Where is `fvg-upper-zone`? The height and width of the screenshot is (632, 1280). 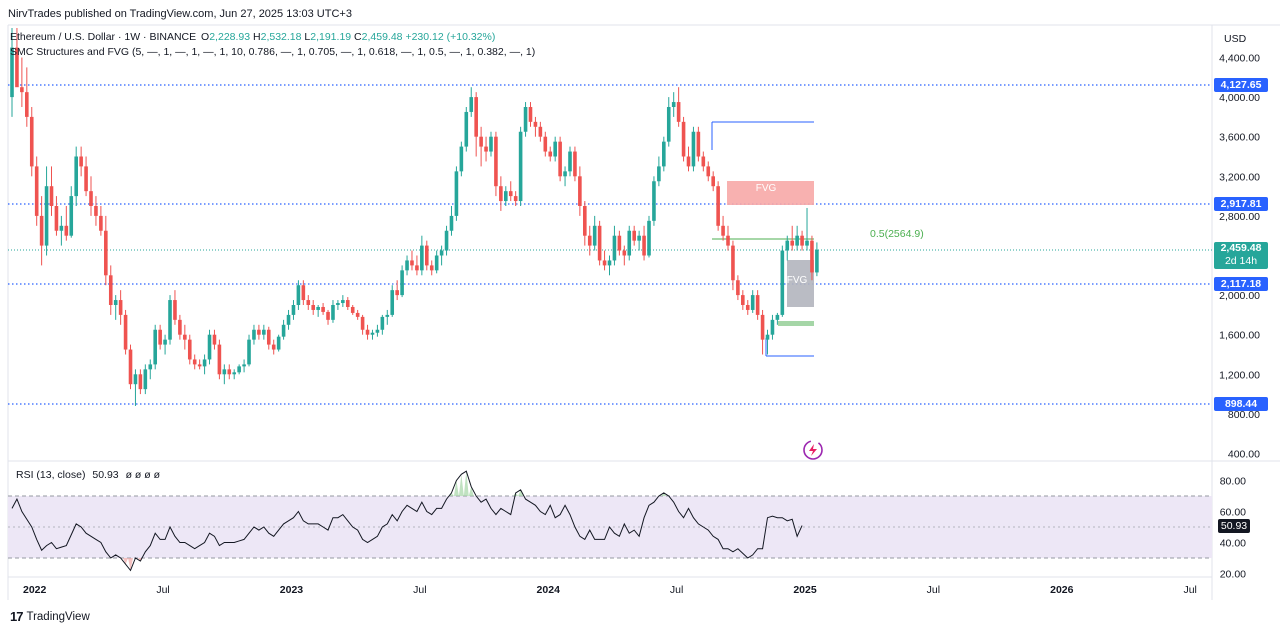 fvg-upper-zone is located at coordinates (770, 193).